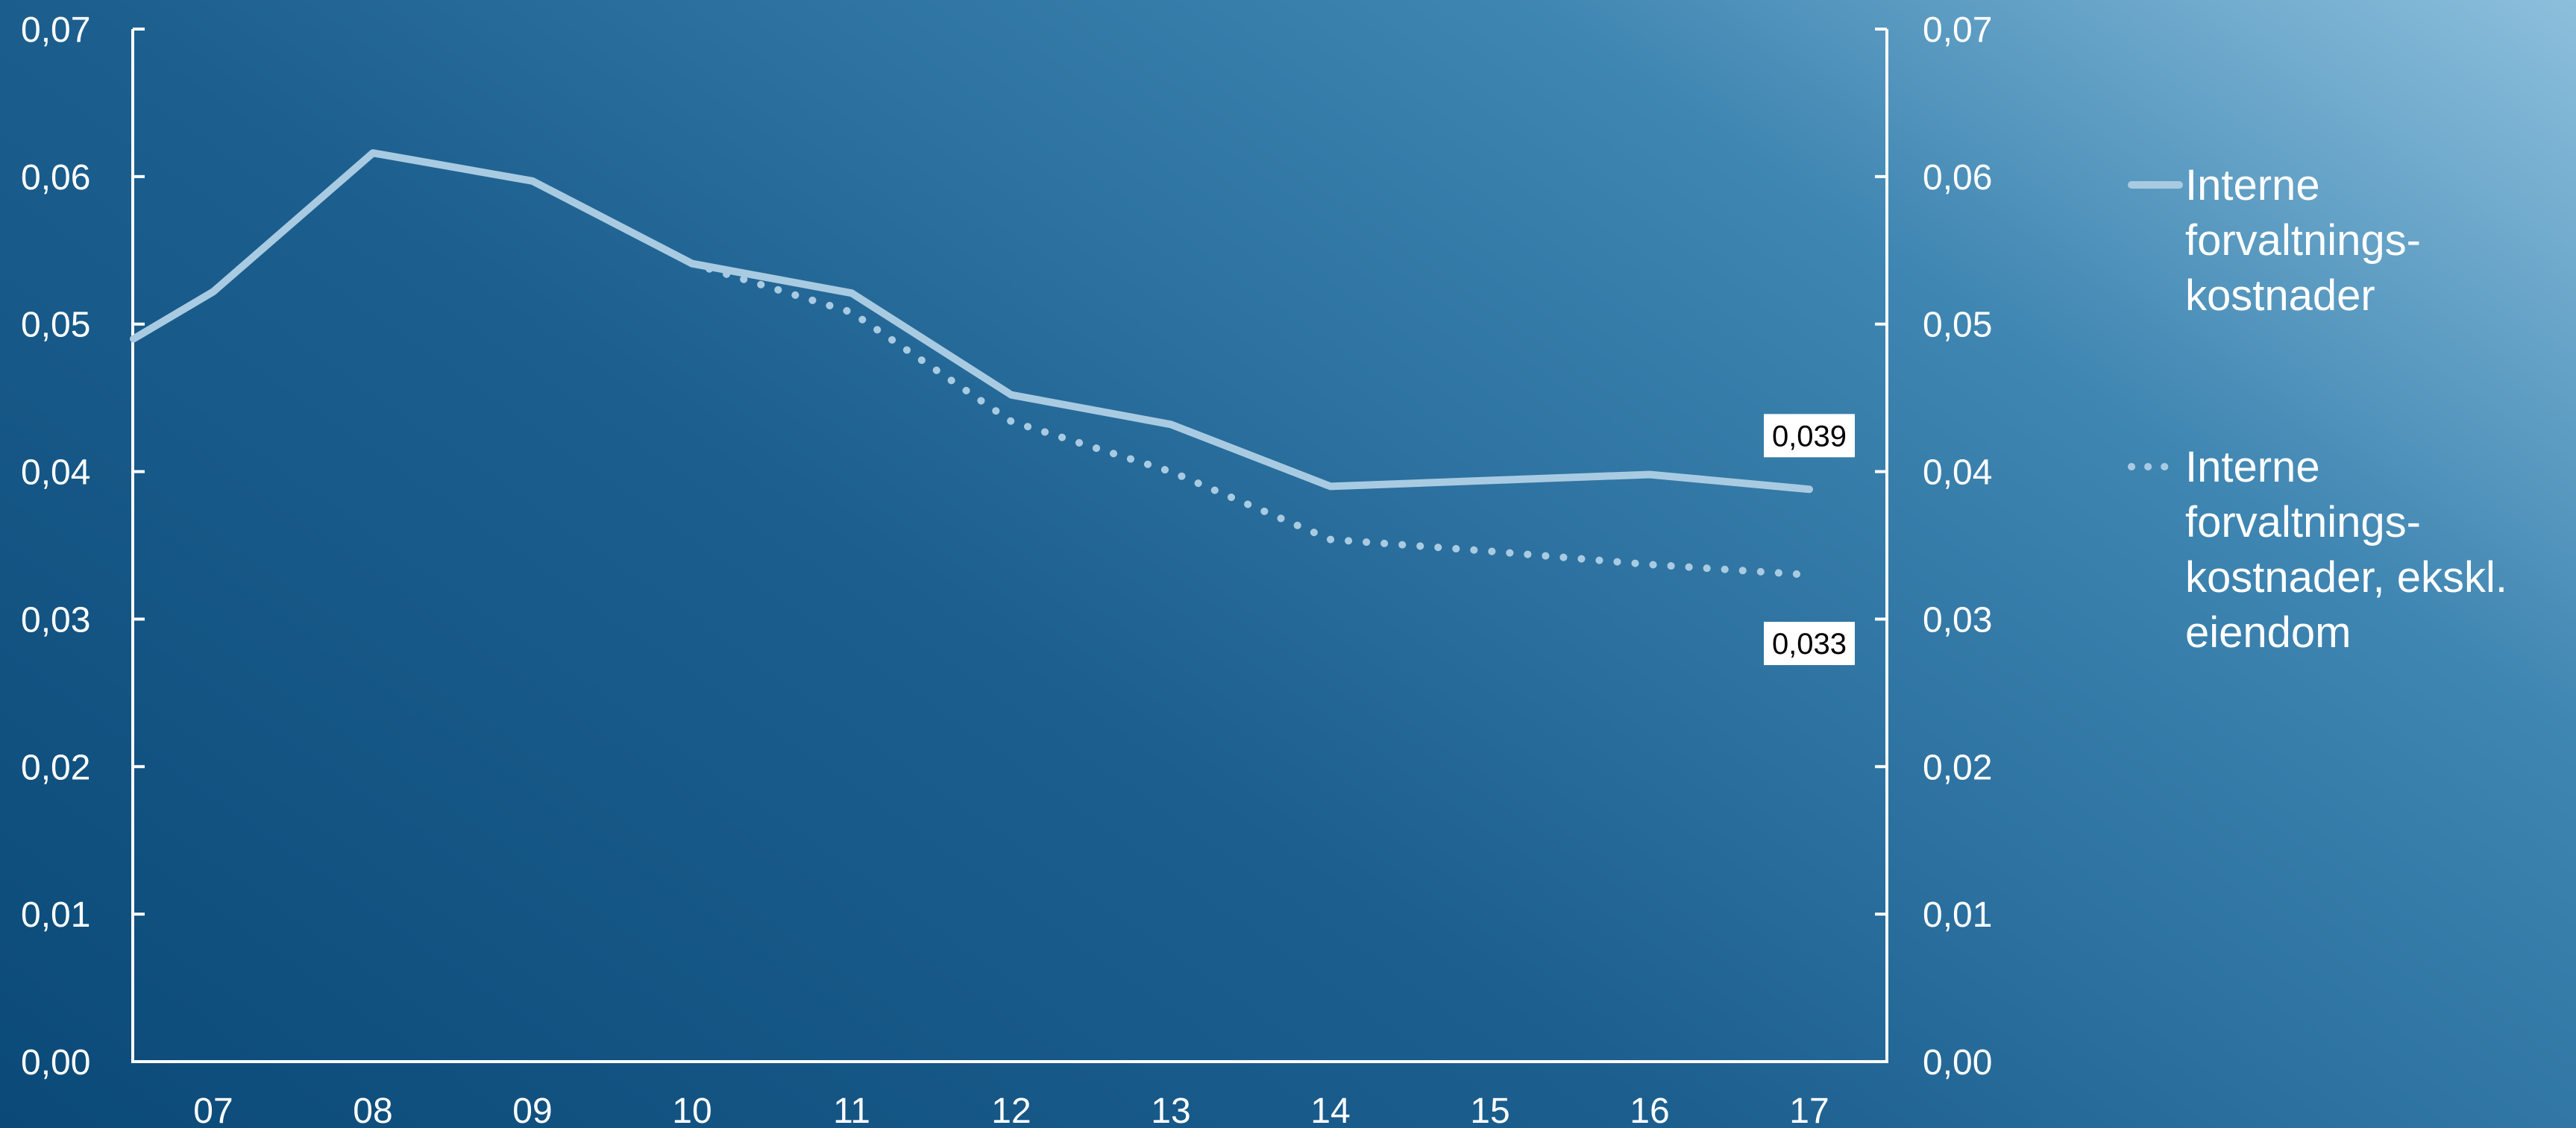  Describe the element at coordinates (1650, 1109) in the screenshot. I see `x-tick-label: 16` at that location.